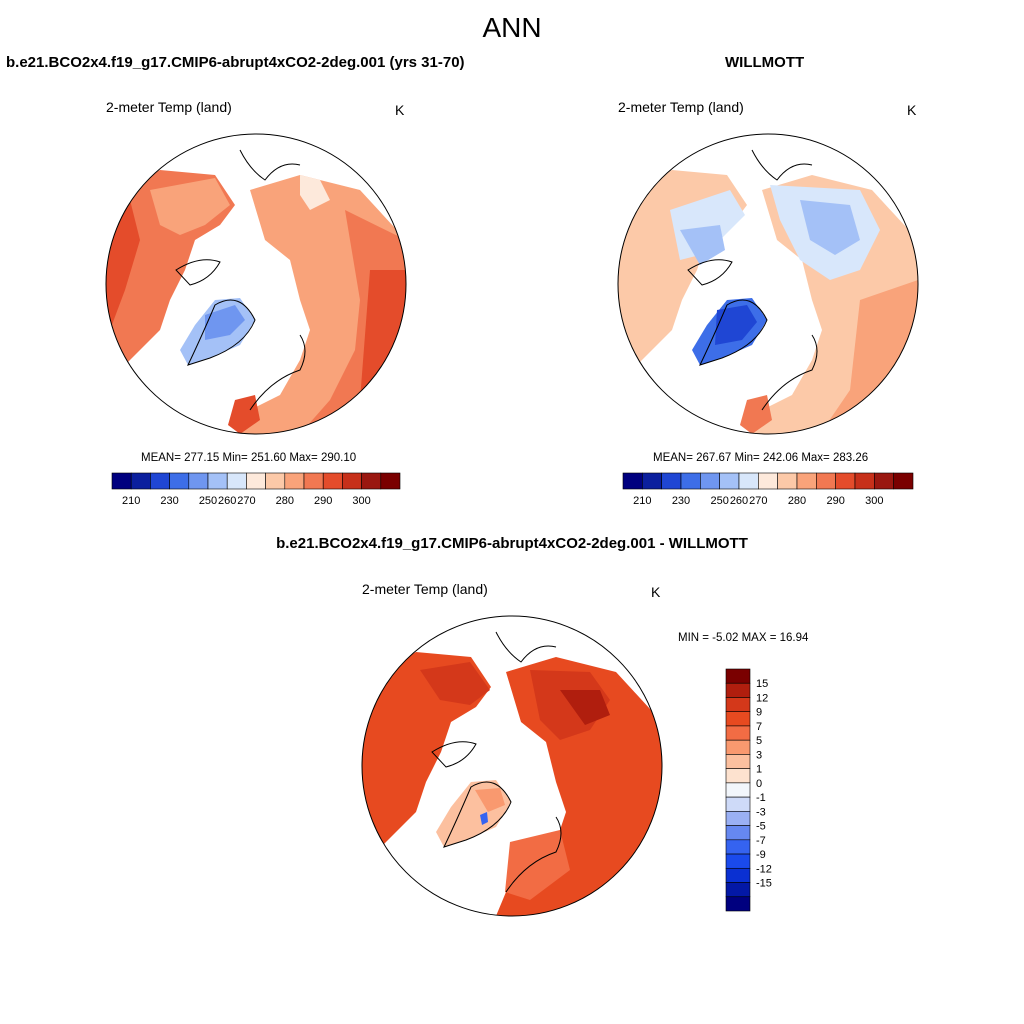  What do you see at coordinates (759, 727) in the screenshot?
I see `colorbar-tick-label: 7` at bounding box center [759, 727].